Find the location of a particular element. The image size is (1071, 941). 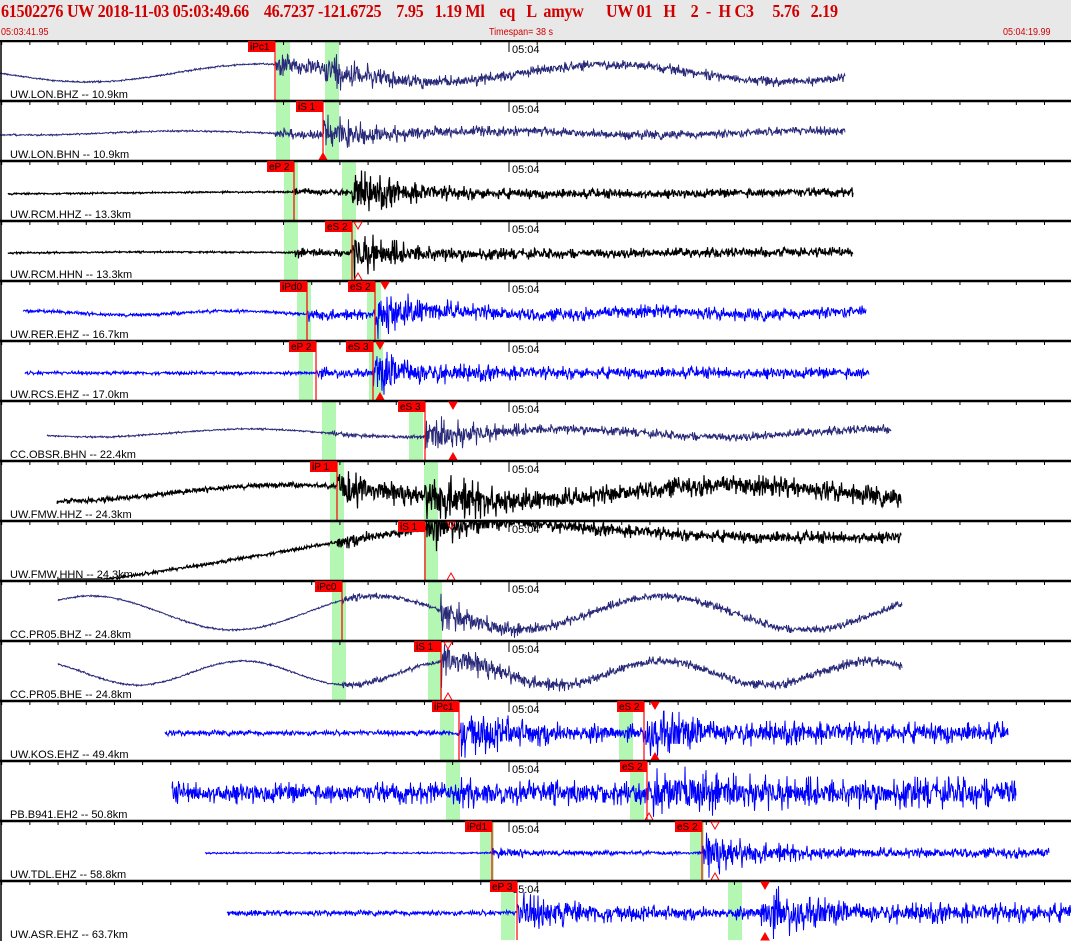

station-label: UW.FMW.HHN -- 24.3km is located at coordinates (71, 575).